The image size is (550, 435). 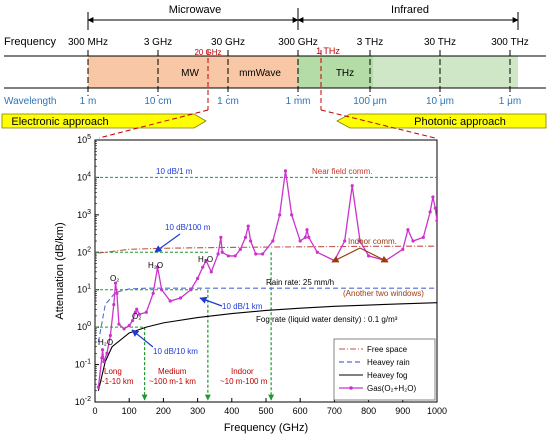 What do you see at coordinates (387, 375) in the screenshot?
I see `legend-label-heavy-fog: Heavey fog` at bounding box center [387, 375].